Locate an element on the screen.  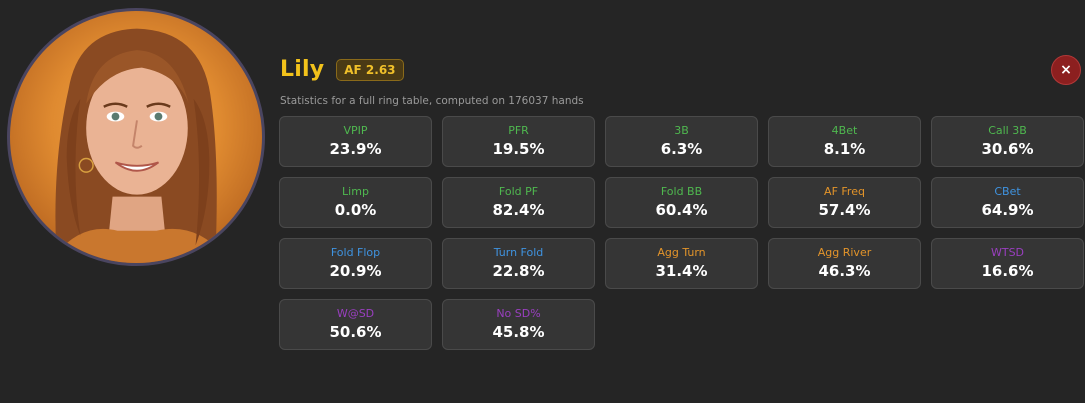
stat-label: CBet is located at coordinates (1007, 191).